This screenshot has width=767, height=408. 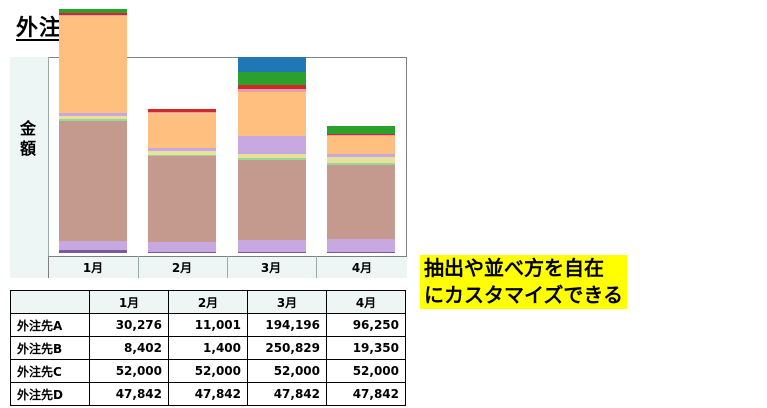 What do you see at coordinates (366, 325) in the screenshot?
I see `table-cell: 96,250` at bounding box center [366, 325].